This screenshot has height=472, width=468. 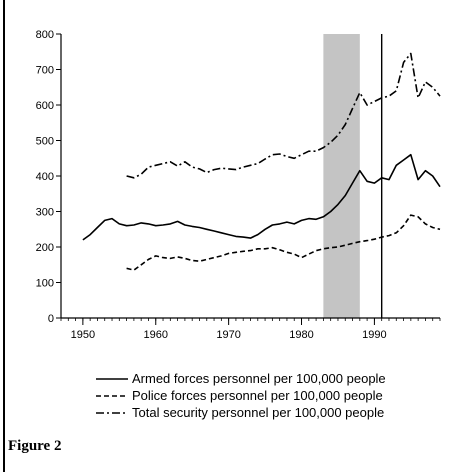 I want to click on y-tick-label-600: 600, so click(x=45, y=106).